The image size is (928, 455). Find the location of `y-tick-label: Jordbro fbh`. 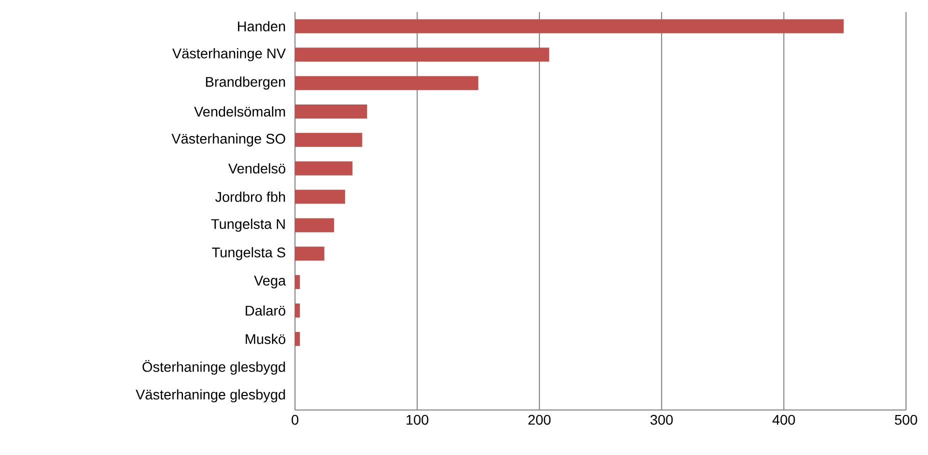

y-tick-label: Jordbro fbh is located at coordinates (250, 197).